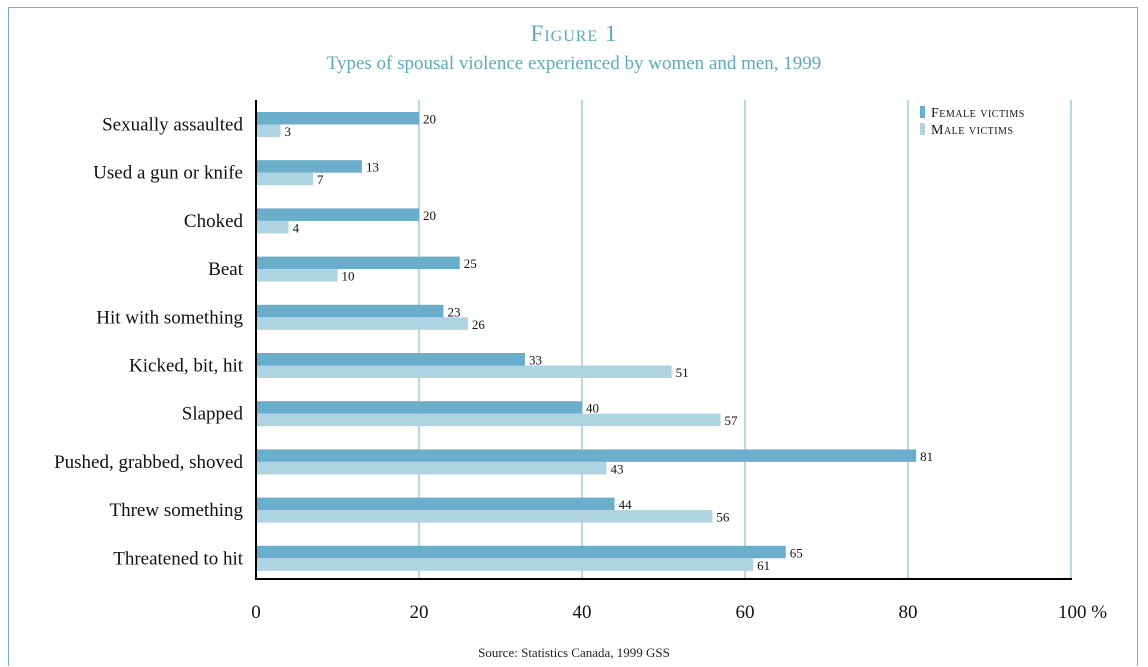 This screenshot has width=1148, height=667. I want to click on female-value-label-0: 20, so click(429, 119).